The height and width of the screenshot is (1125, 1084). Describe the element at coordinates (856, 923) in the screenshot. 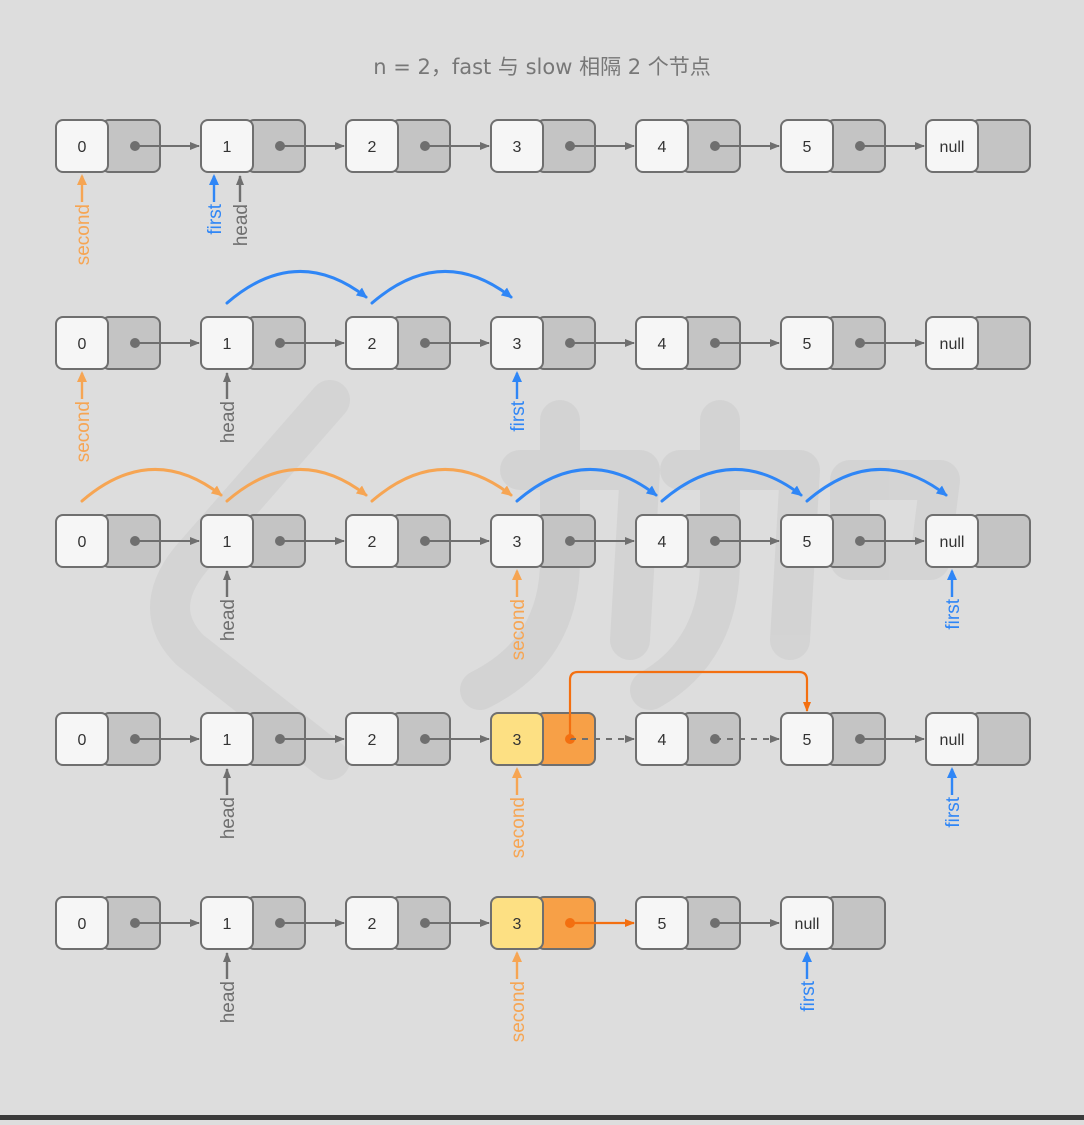

I see `node-next-cell` at that location.